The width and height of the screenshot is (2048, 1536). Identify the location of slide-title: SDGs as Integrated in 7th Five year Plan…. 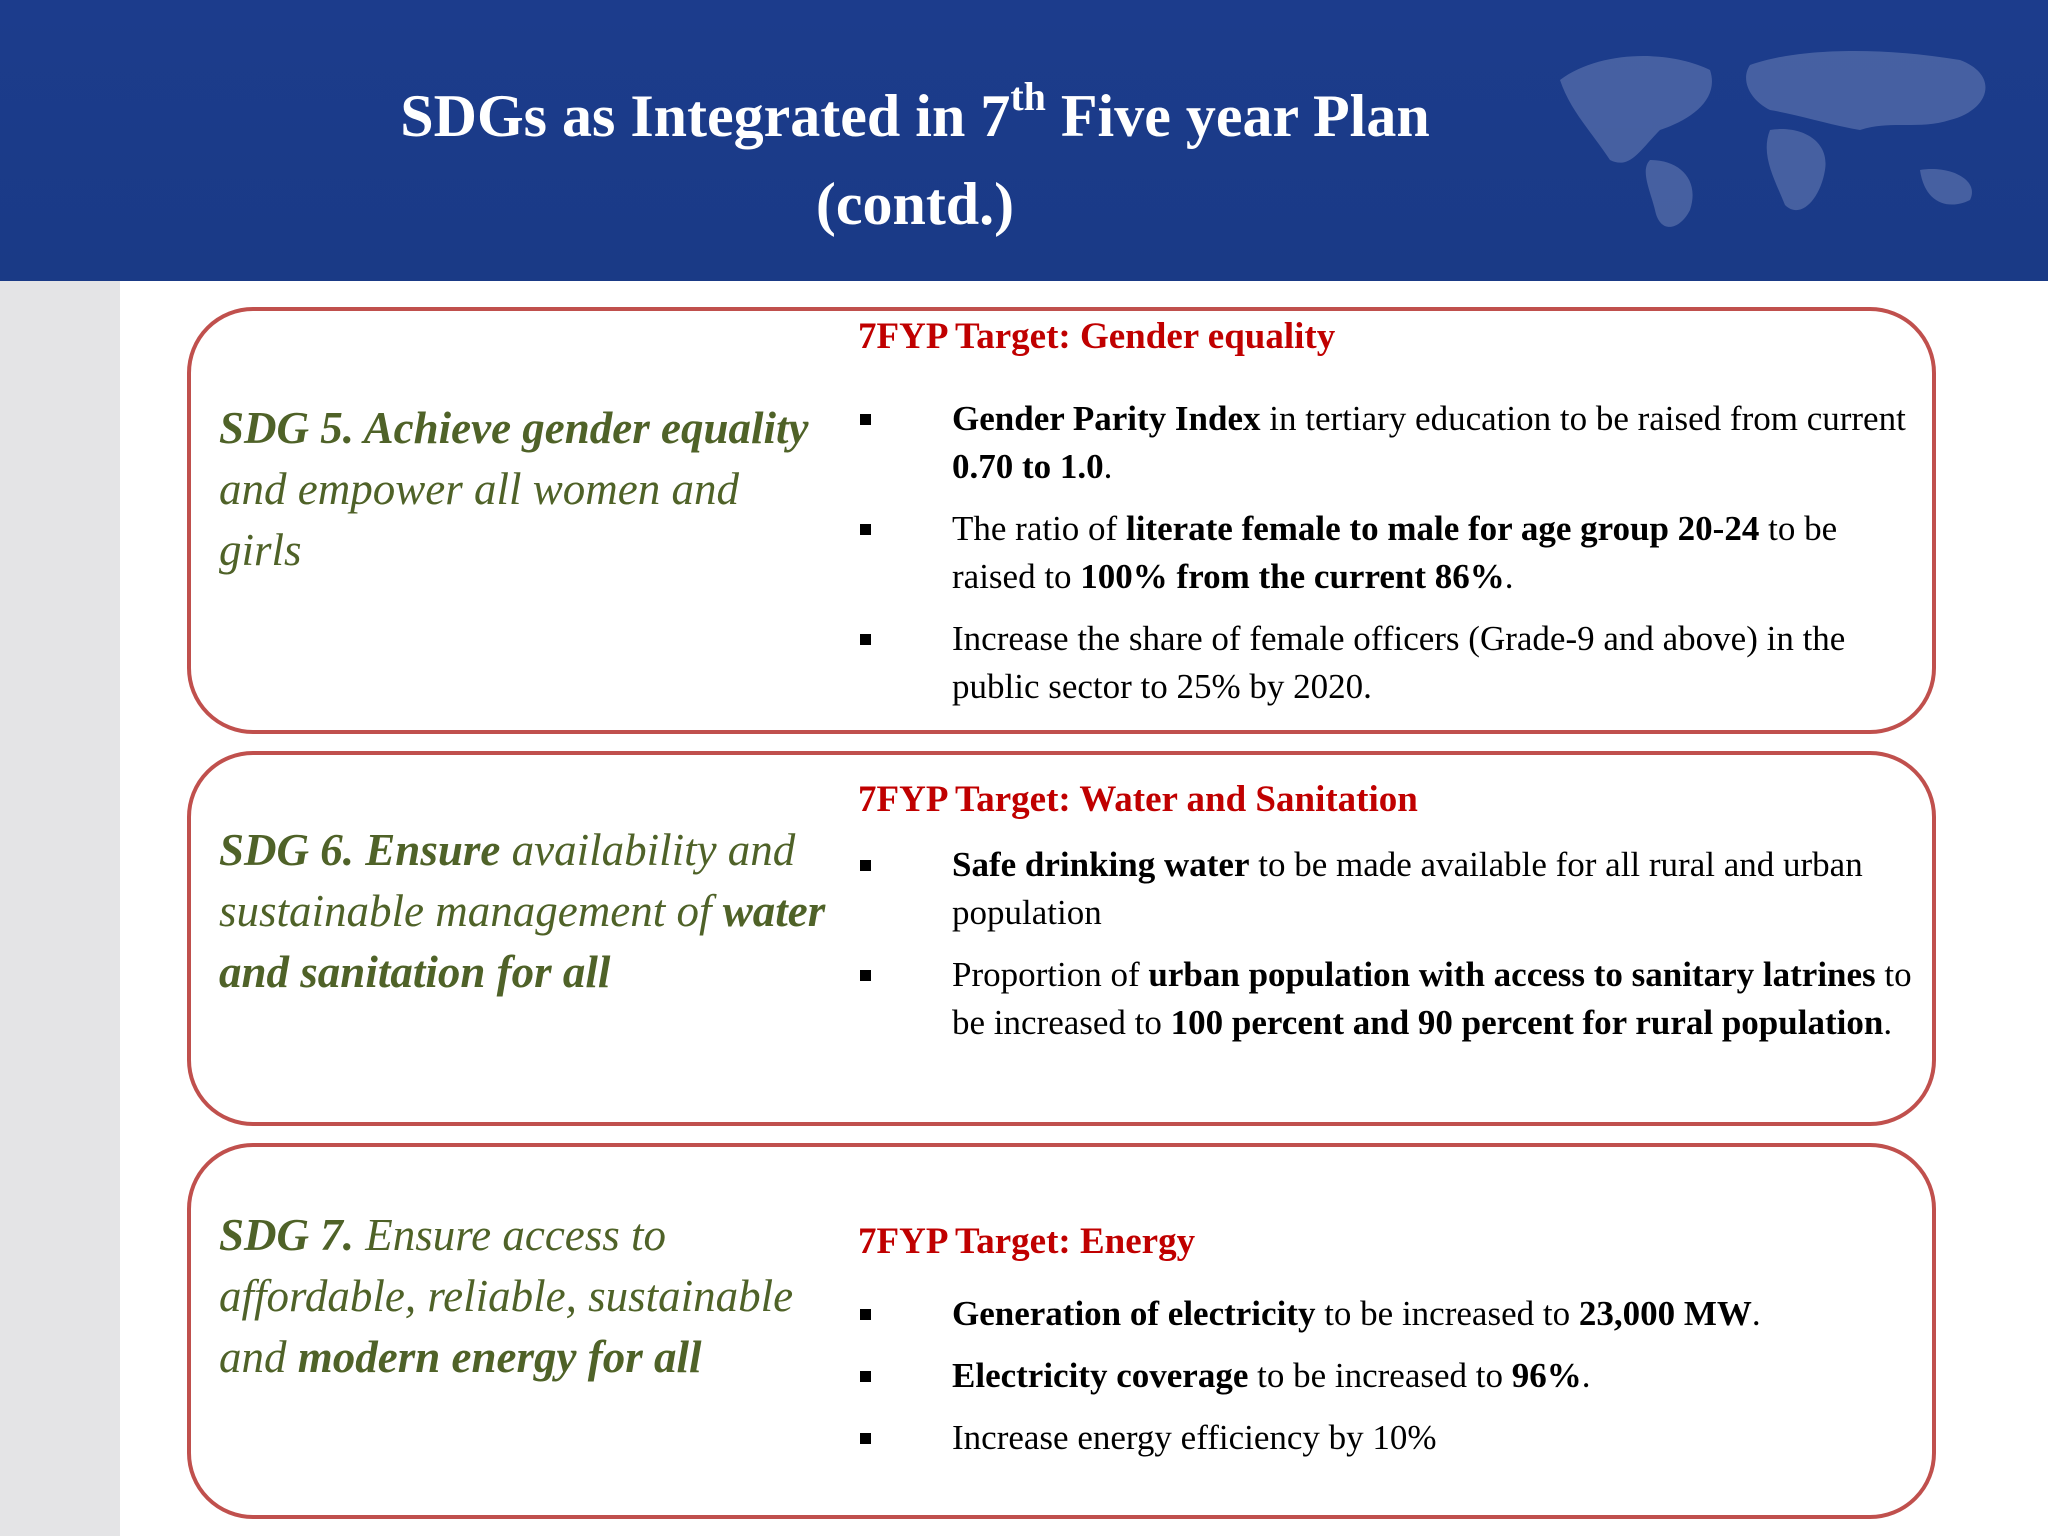
(915, 160).